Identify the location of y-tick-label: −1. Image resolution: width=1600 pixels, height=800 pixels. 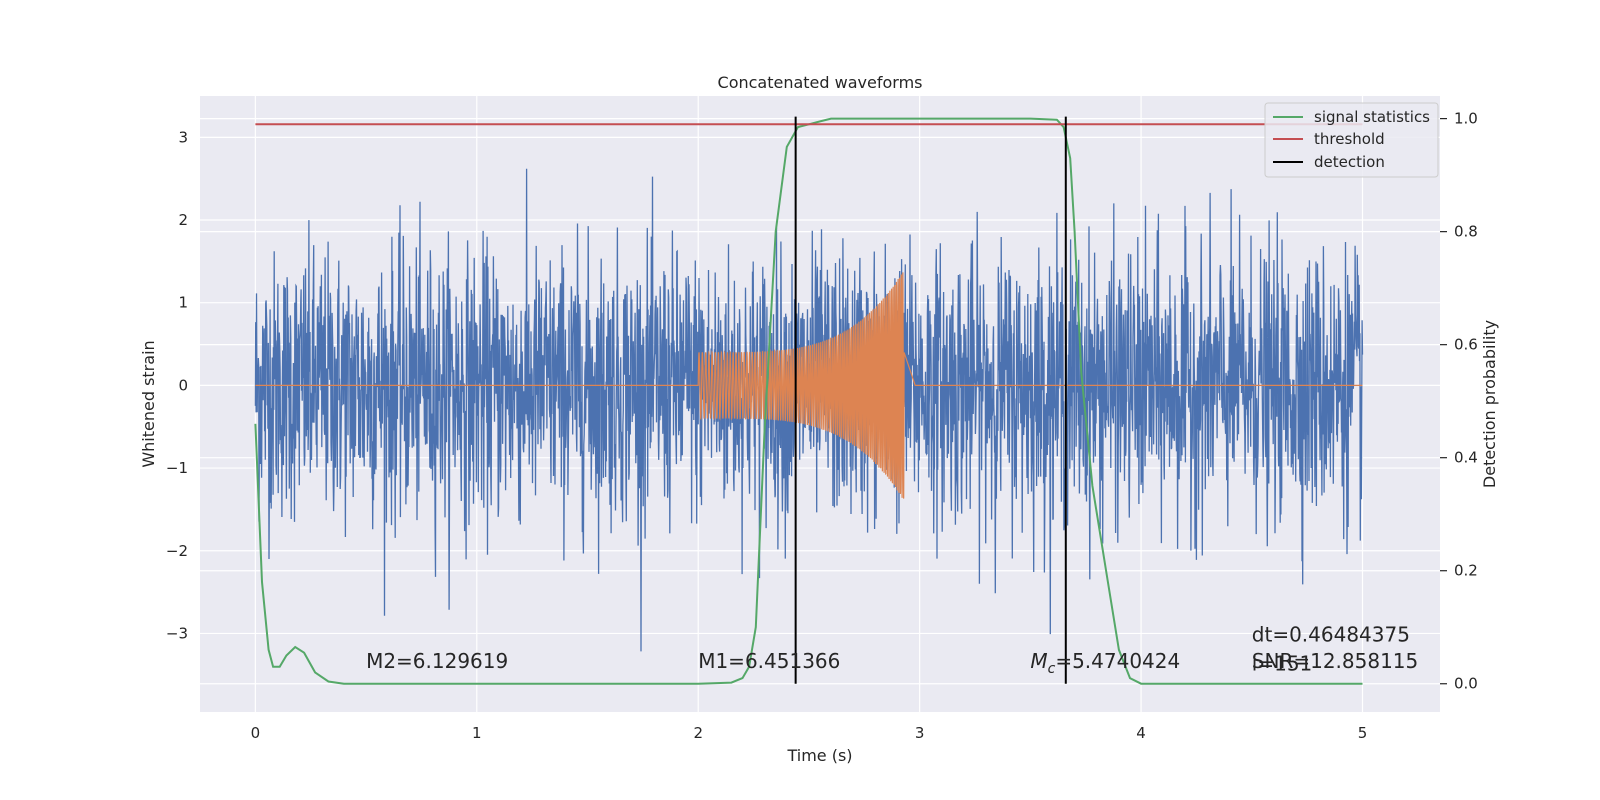
(177, 468).